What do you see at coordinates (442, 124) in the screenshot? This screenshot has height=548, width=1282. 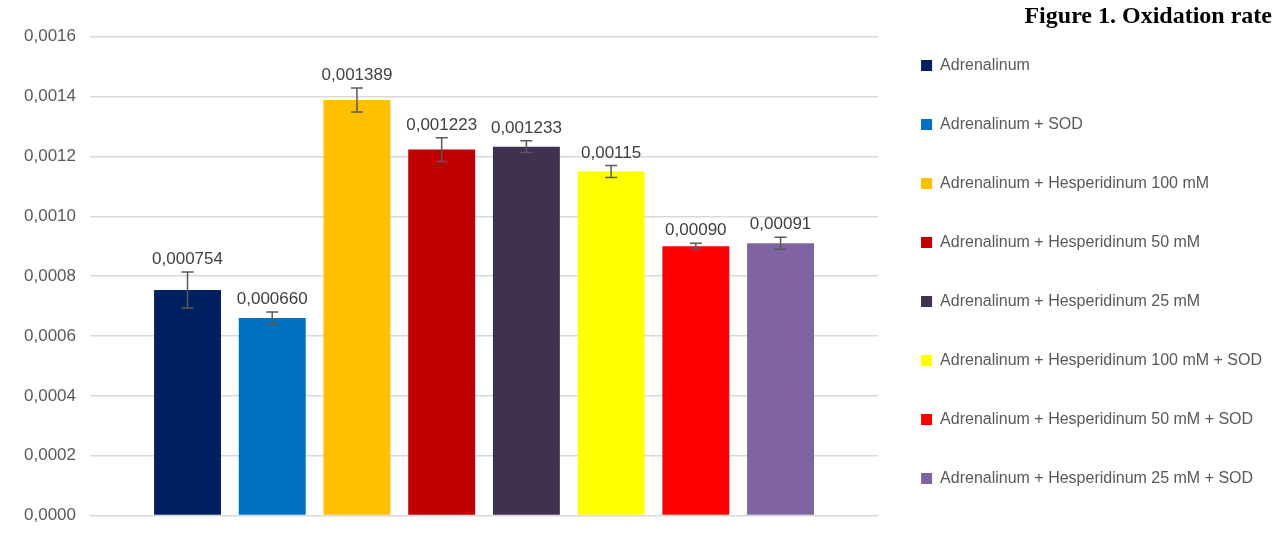 I see `data-label: 0,001223` at bounding box center [442, 124].